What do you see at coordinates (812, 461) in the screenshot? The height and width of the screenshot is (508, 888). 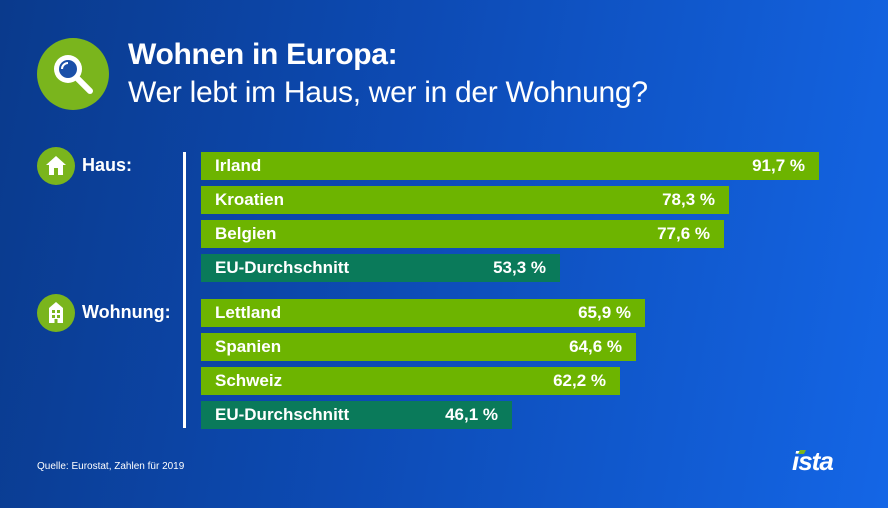 I see `svg-text: ista` at bounding box center [812, 461].